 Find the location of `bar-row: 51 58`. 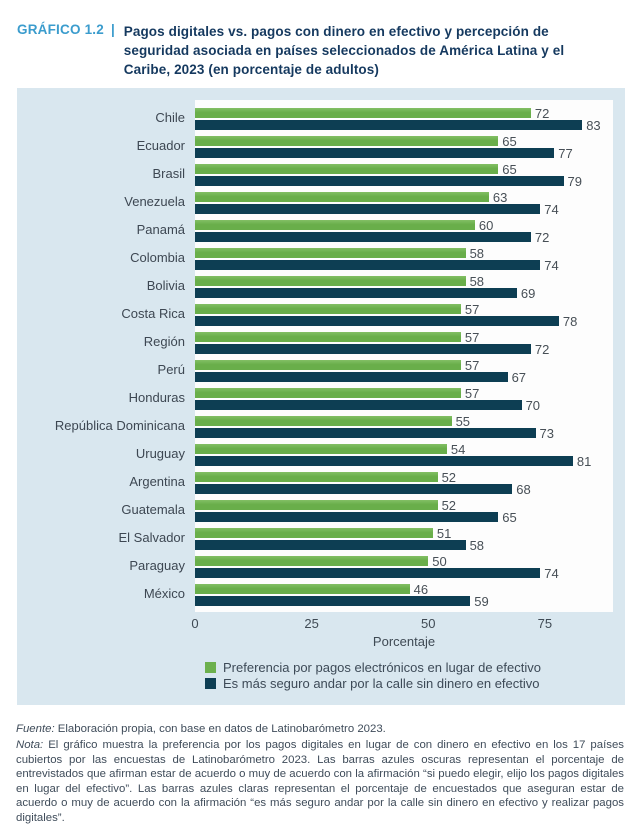

bar-row: 51 58 is located at coordinates (404, 538).